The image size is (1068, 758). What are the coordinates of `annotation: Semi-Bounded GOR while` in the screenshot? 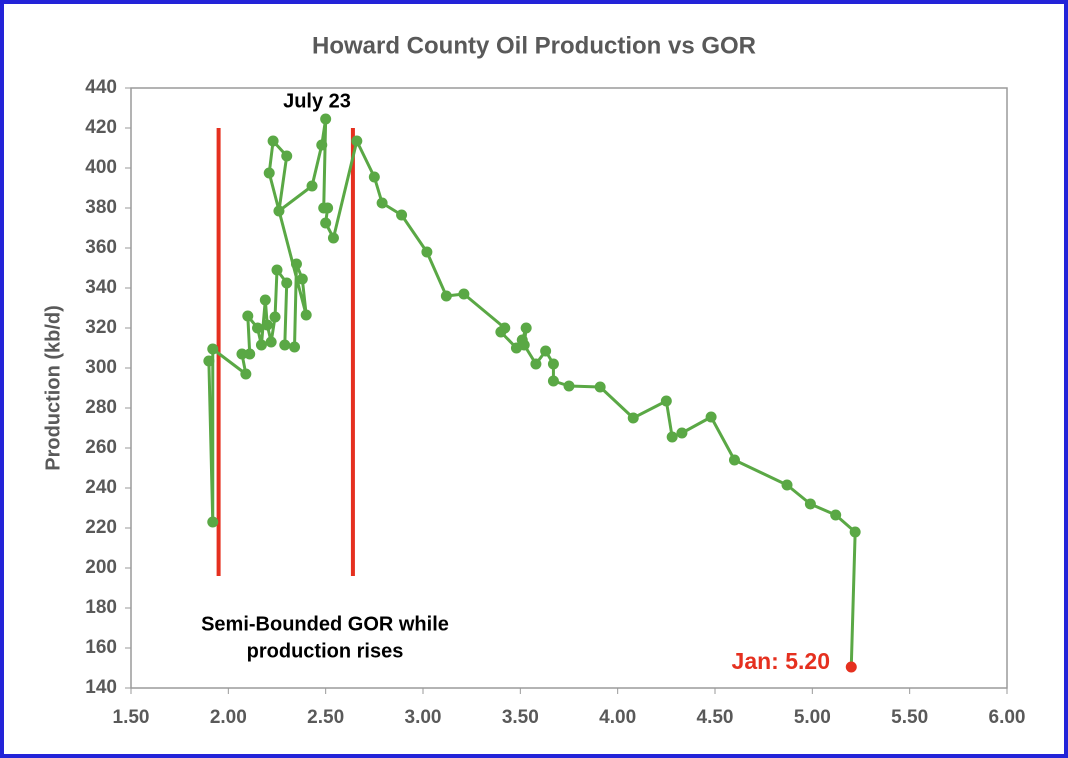 It's located at (325, 624).